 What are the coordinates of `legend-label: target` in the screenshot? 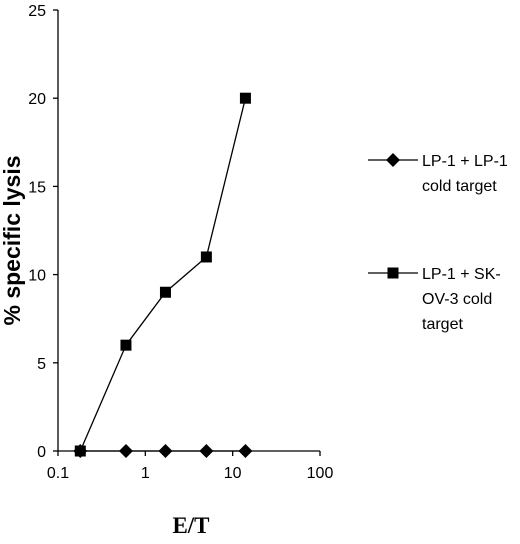 It's located at (442, 324).